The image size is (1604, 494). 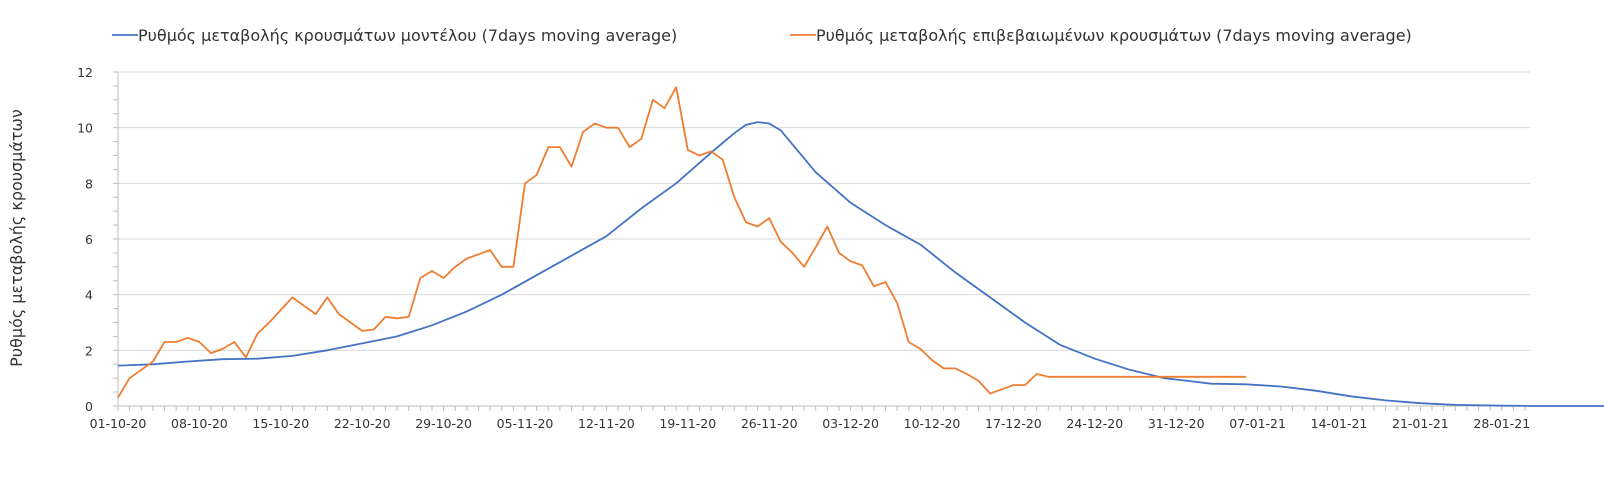 I want to click on y-tick-label: 2, so click(x=89, y=350).